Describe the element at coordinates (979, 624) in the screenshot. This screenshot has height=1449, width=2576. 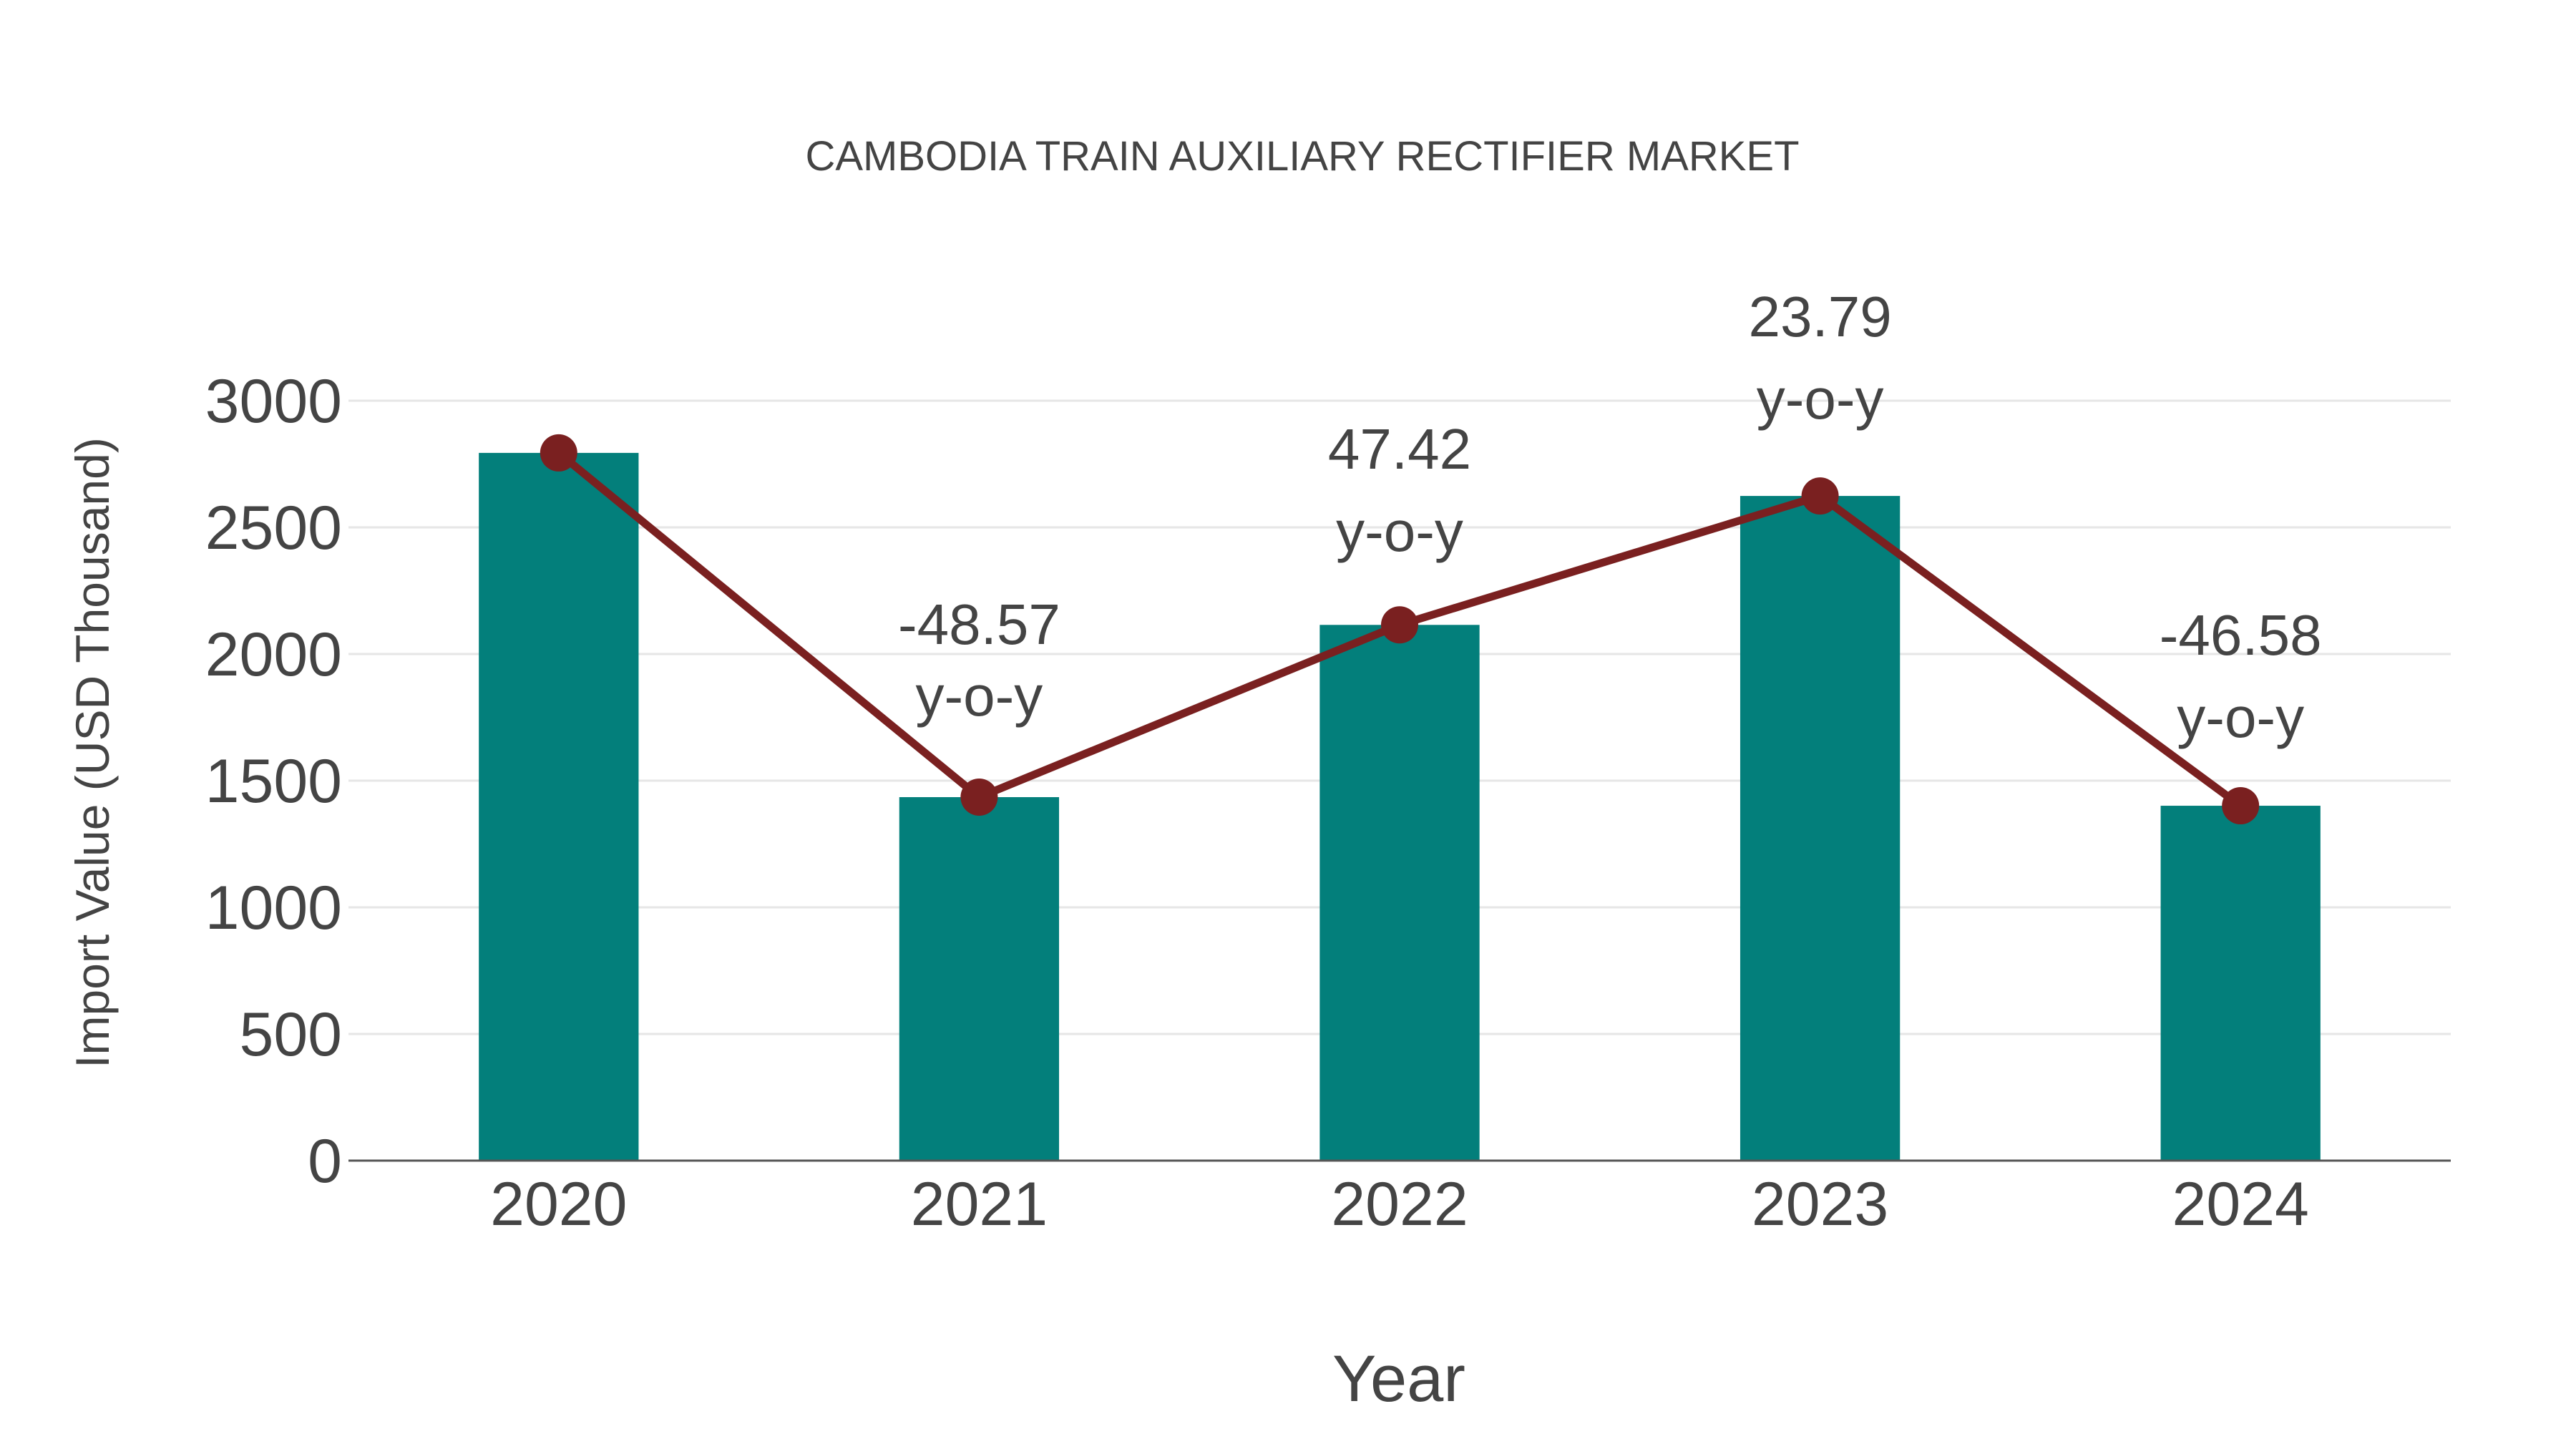
I see `yoy-value: -48.57` at that location.